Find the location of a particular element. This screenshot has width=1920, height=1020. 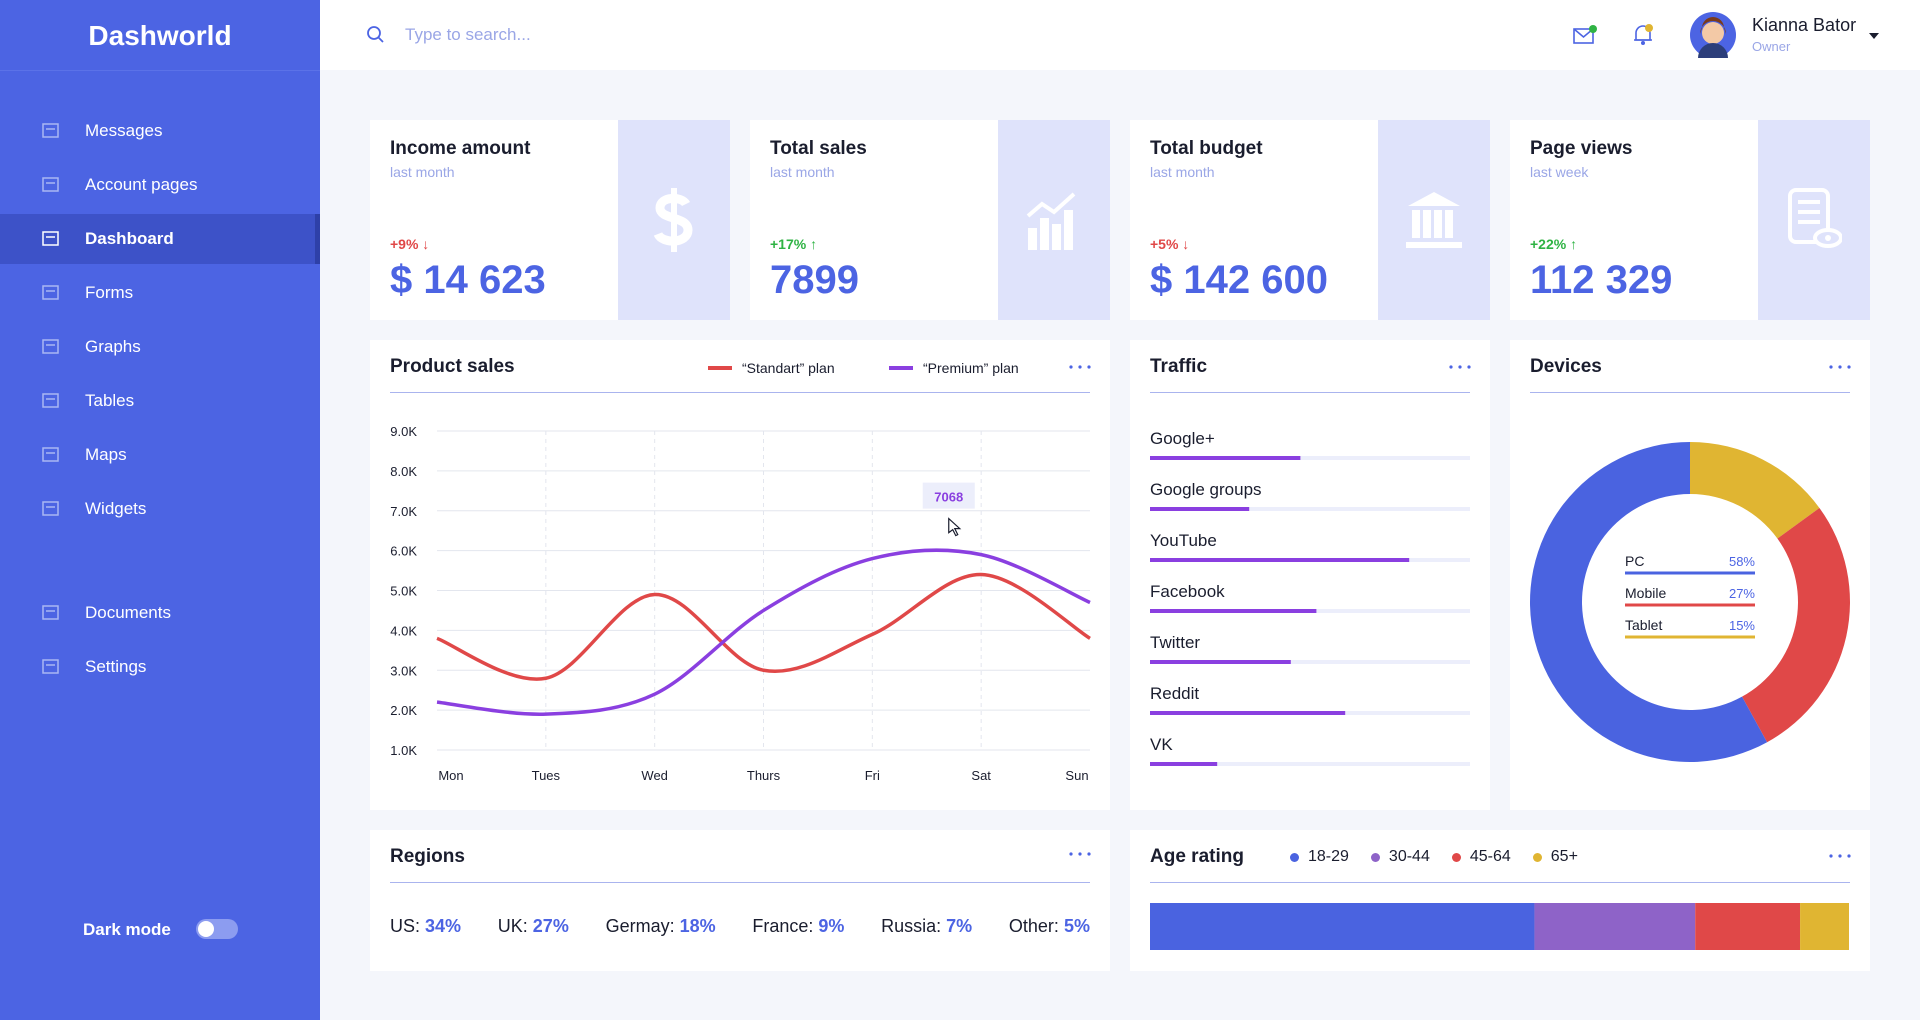

bell-icon is located at coordinates (1643, 35).